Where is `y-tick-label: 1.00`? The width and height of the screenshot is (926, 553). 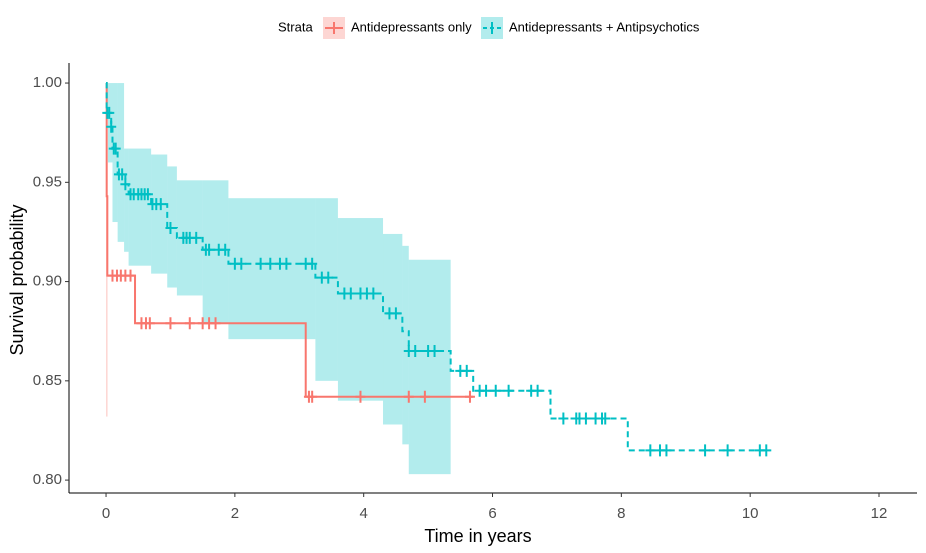 y-tick-label: 1.00 is located at coordinates (47, 82).